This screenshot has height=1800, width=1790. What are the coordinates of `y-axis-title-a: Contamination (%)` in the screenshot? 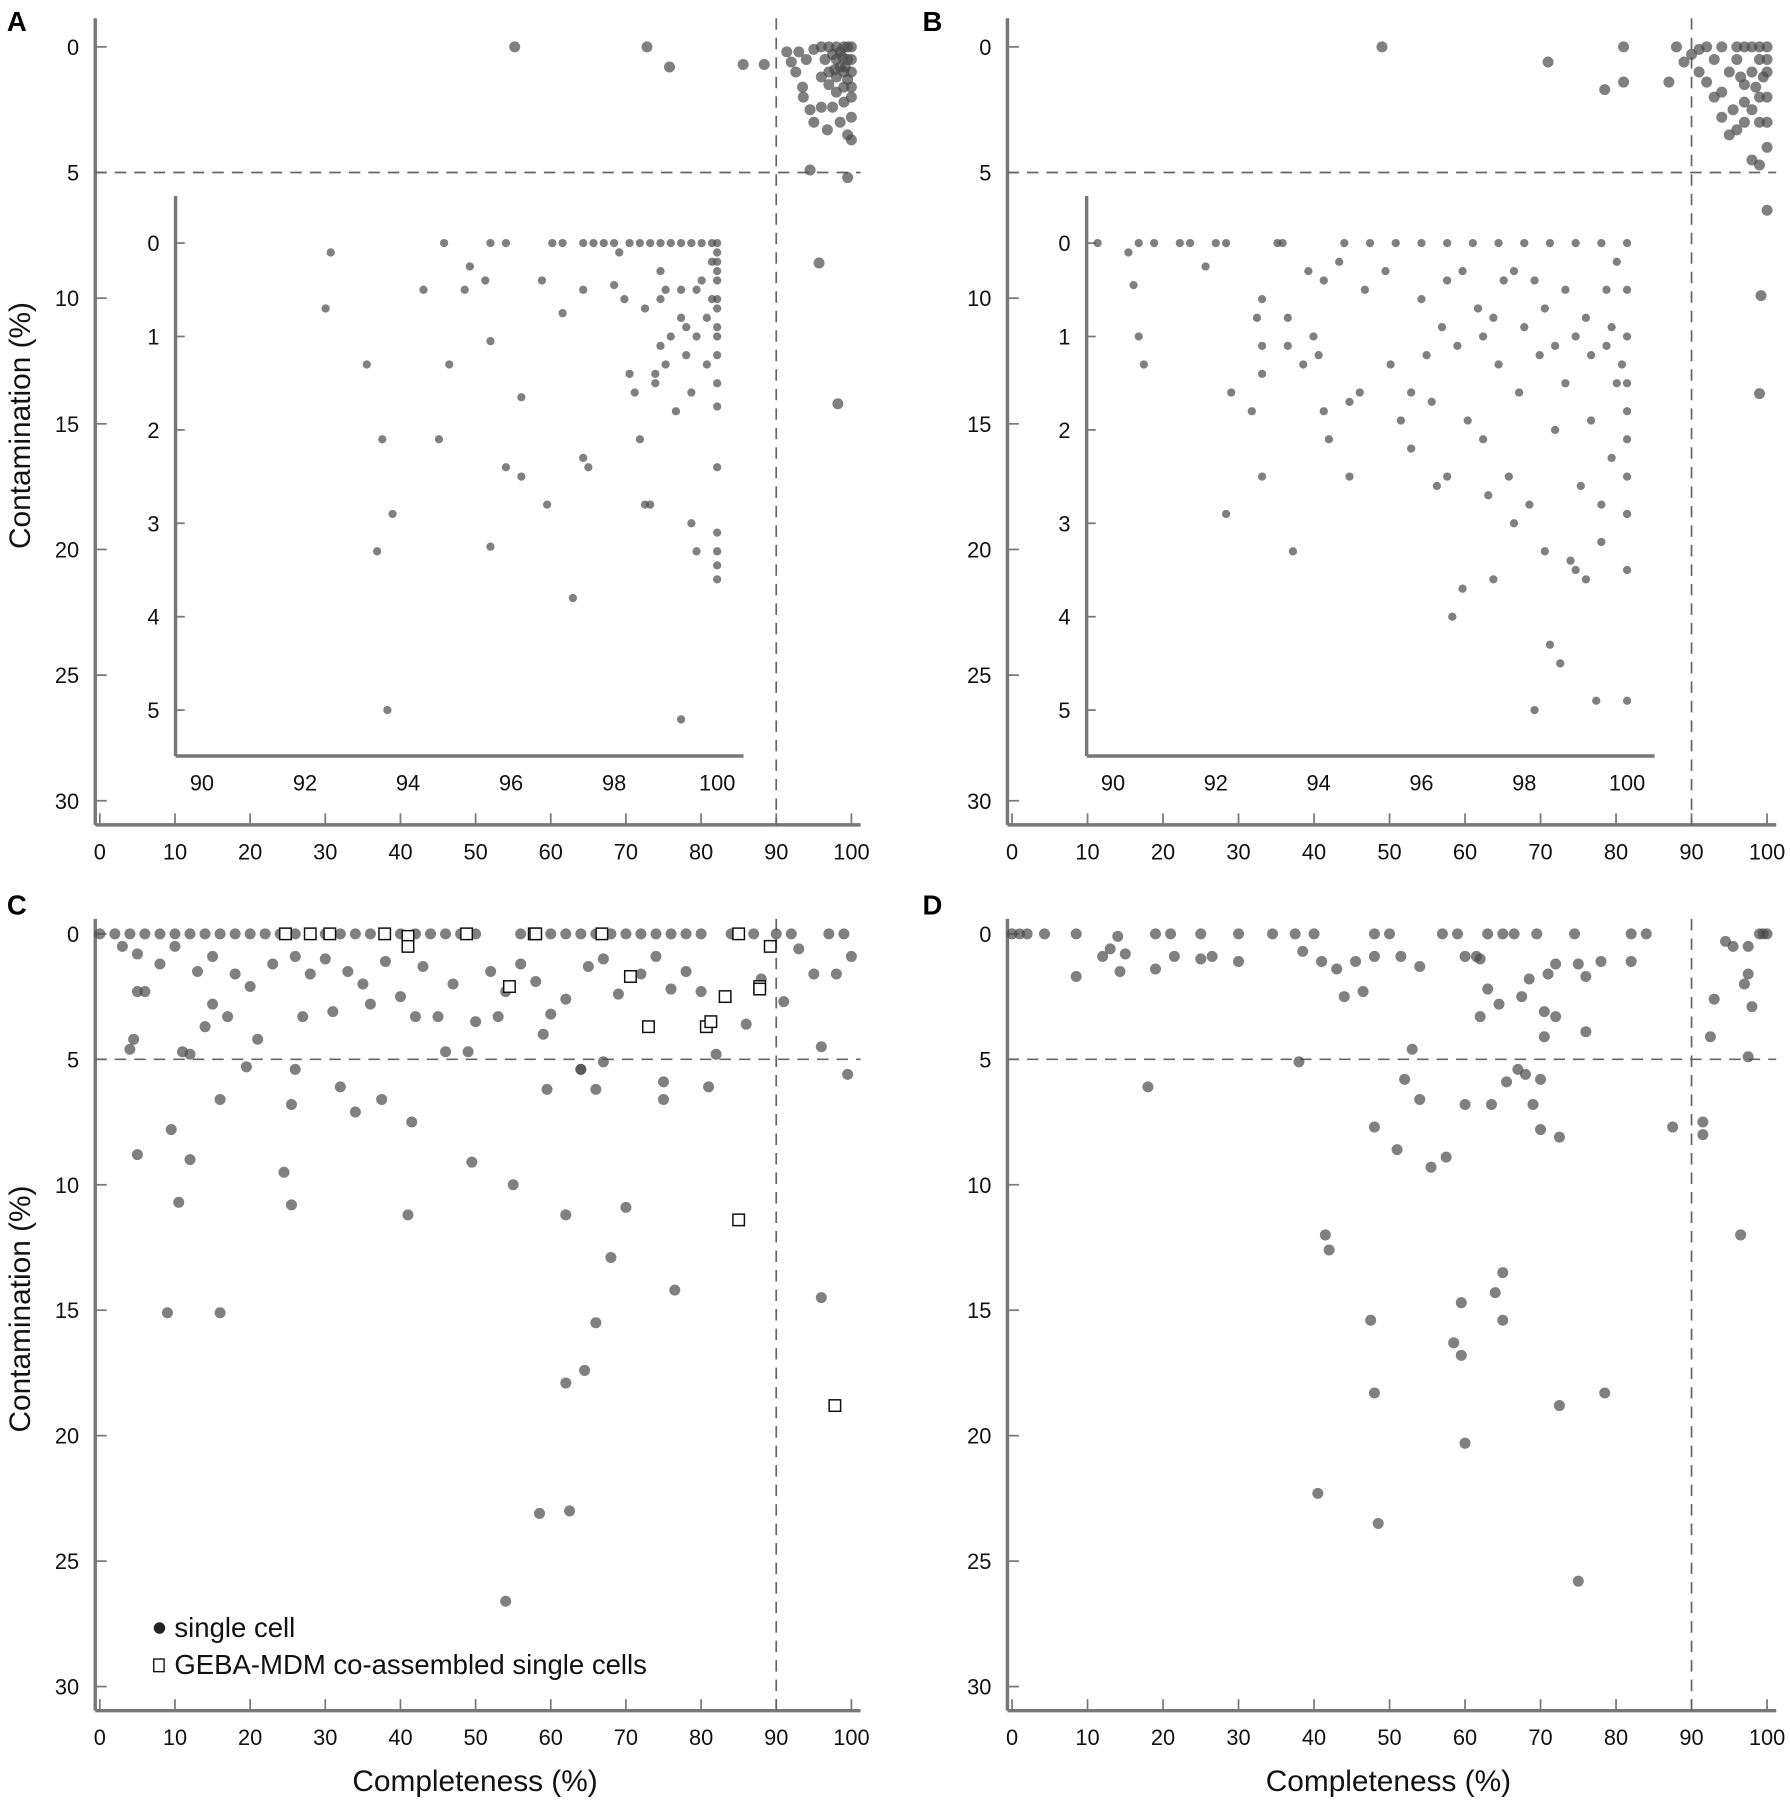 It's located at (20, 425).